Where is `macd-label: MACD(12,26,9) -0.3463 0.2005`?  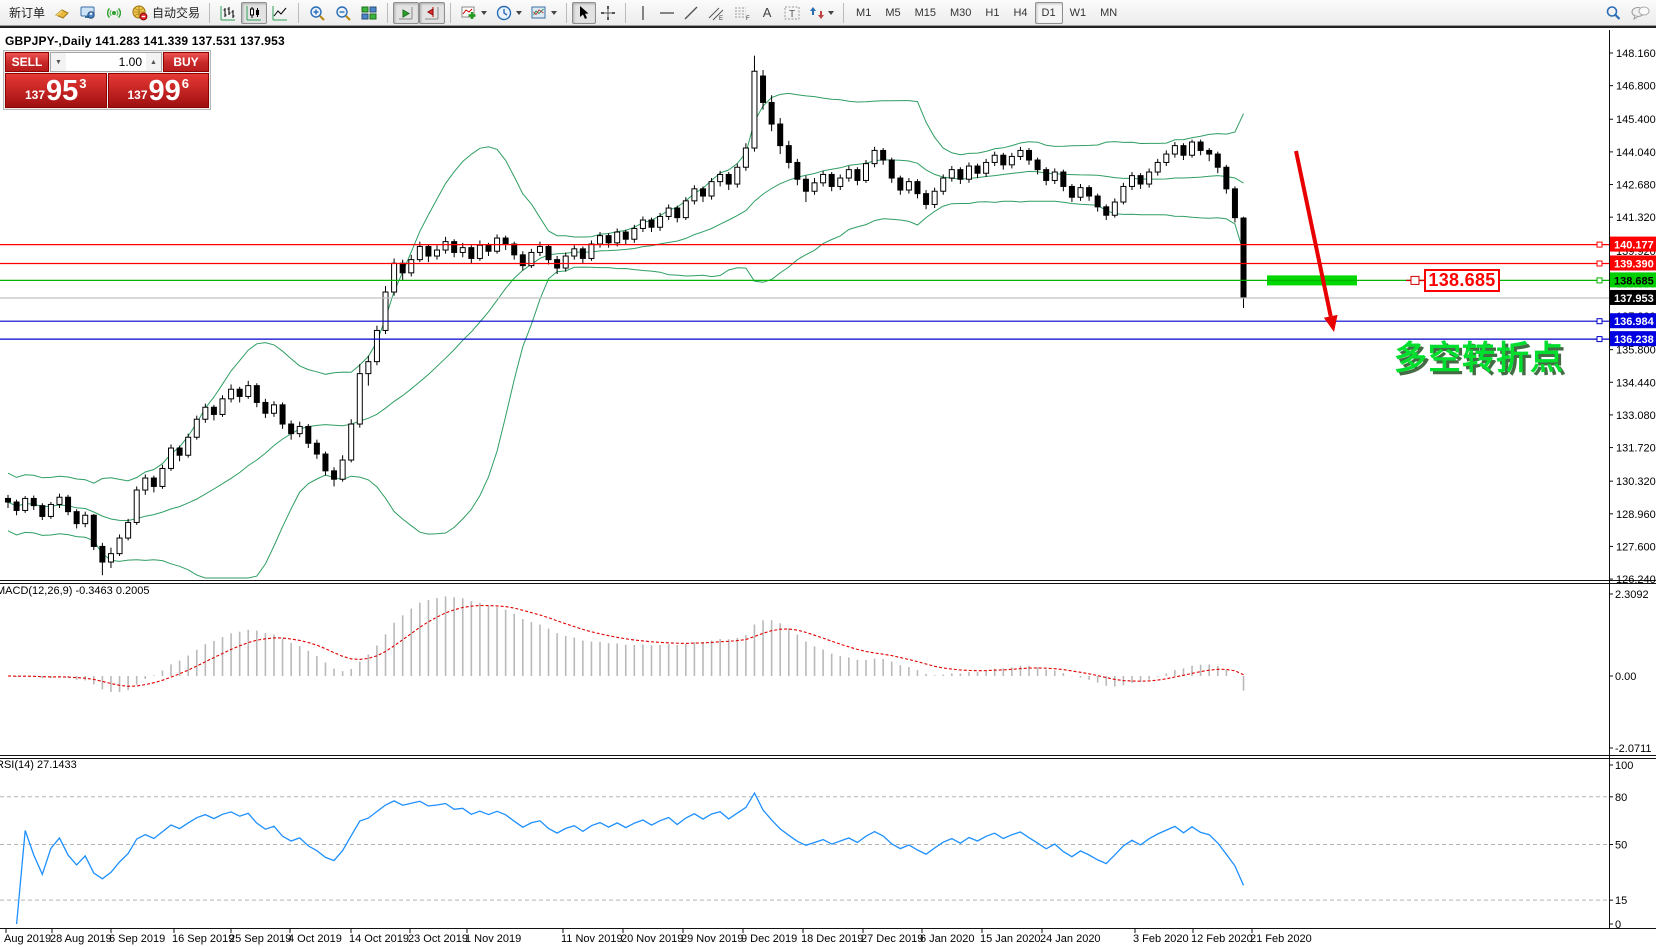
macd-label: MACD(12,26,9) -0.3463 0.2005 is located at coordinates (75, 591).